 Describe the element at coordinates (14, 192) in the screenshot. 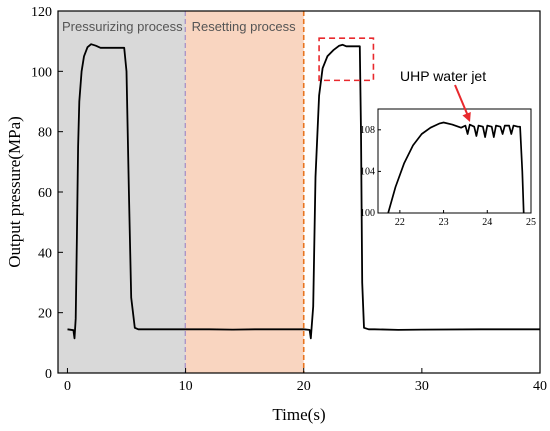

I see `y-axis-title: Output pressure(MPa)` at that location.